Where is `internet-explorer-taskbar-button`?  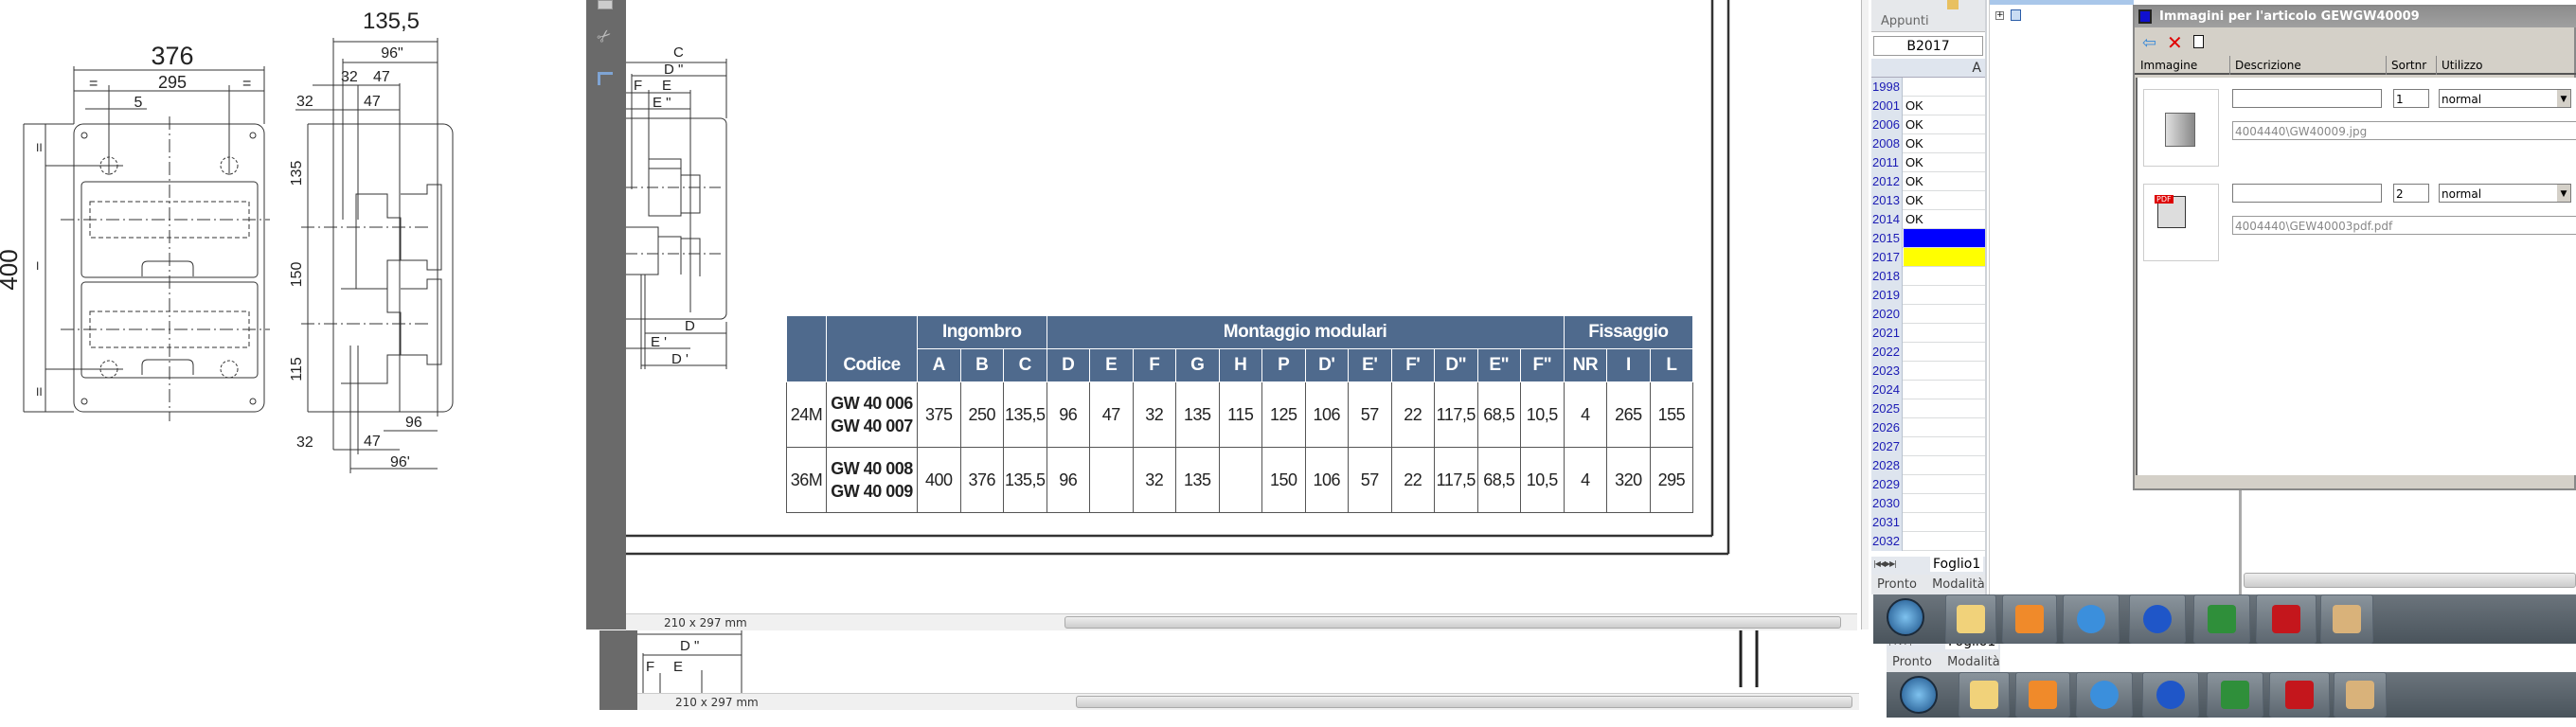 internet-explorer-taskbar-button is located at coordinates (2104, 695).